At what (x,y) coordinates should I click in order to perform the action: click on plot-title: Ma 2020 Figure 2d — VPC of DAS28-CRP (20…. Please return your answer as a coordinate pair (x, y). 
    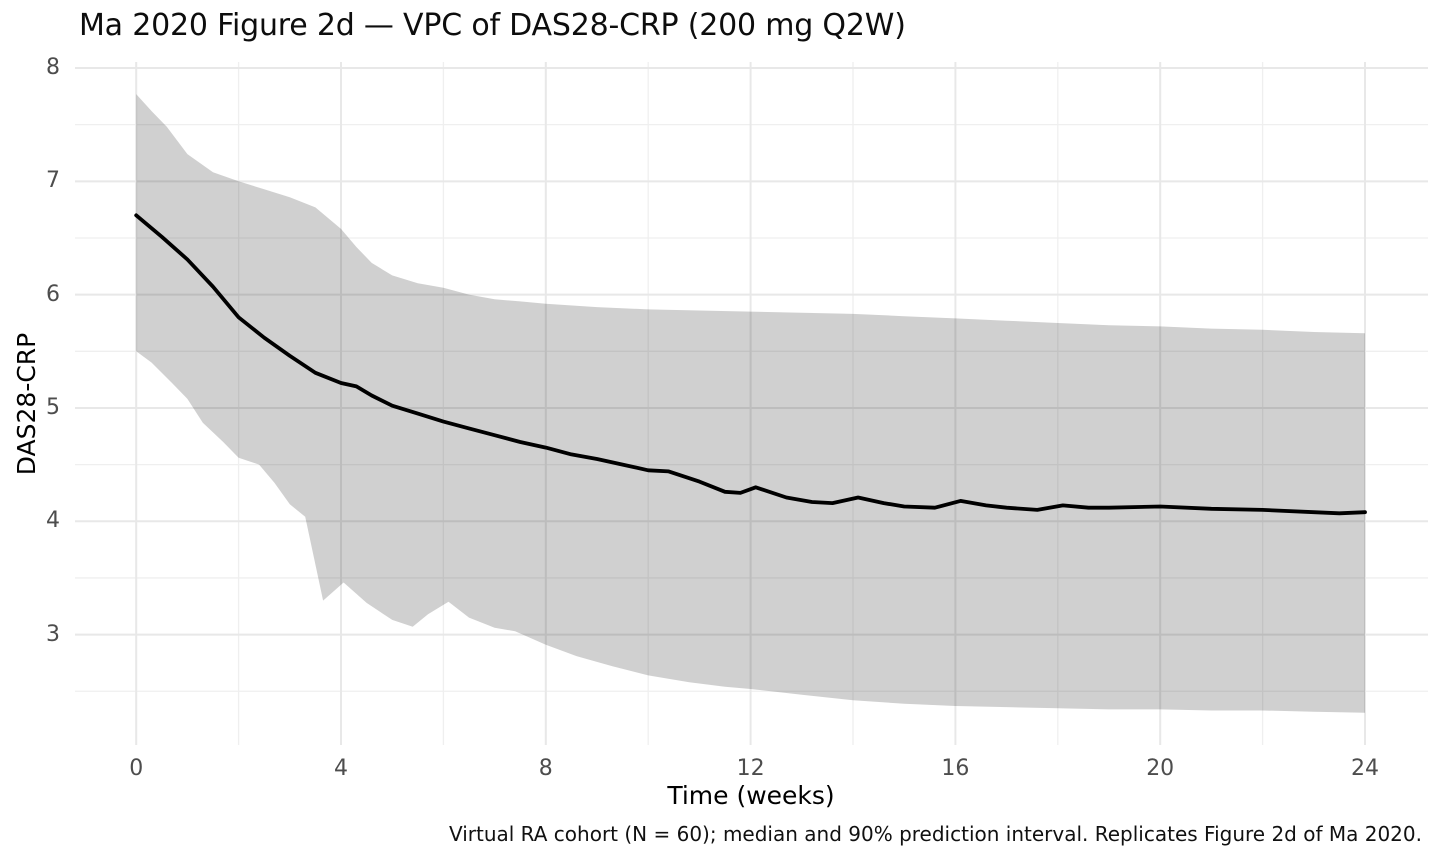
    Looking at the image, I should click on (492, 25).